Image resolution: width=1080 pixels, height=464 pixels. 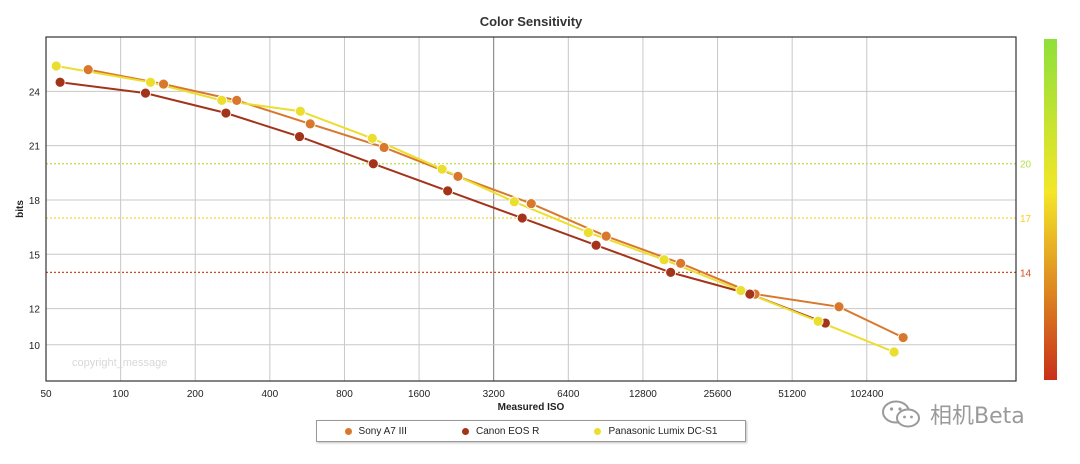 I want to click on legend-label-canon: Canon EOS R, so click(x=508, y=431).